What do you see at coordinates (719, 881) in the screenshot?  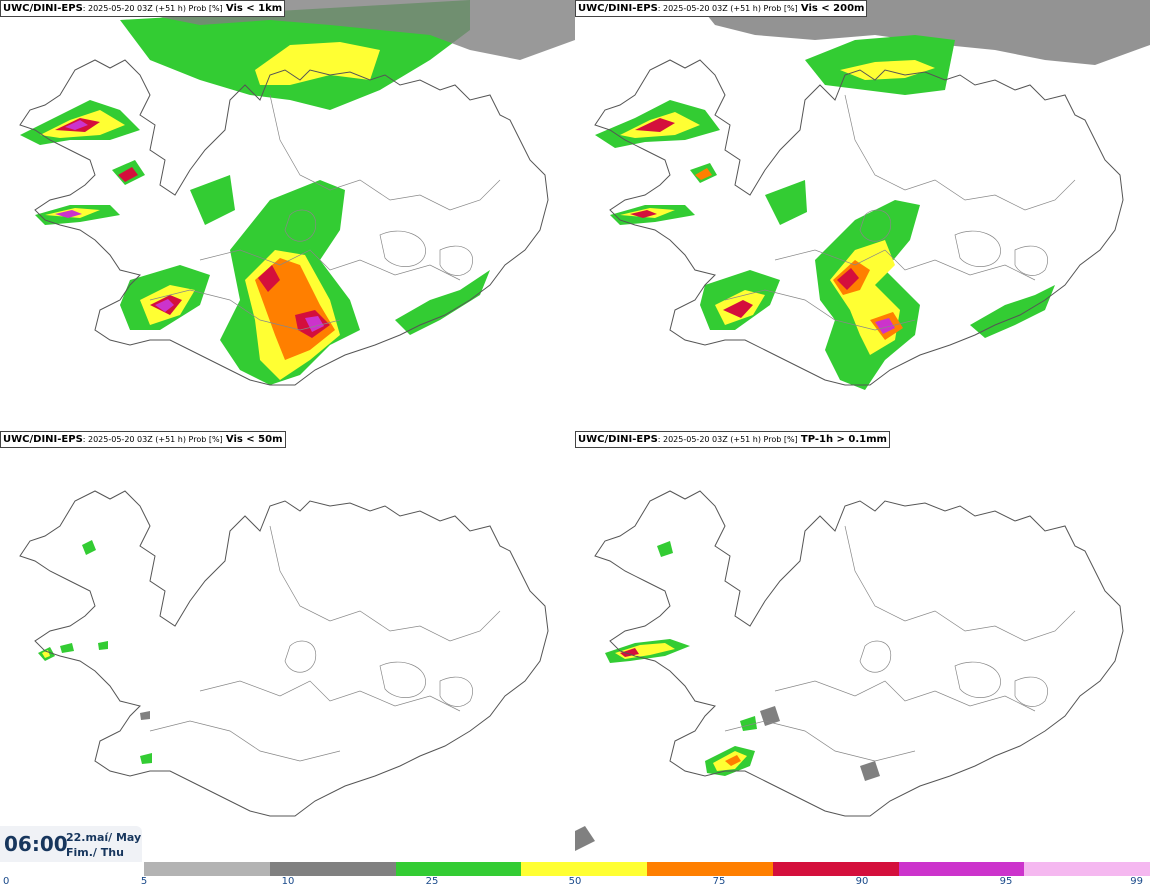 I see `colorbar-tick-label: 75` at bounding box center [719, 881].